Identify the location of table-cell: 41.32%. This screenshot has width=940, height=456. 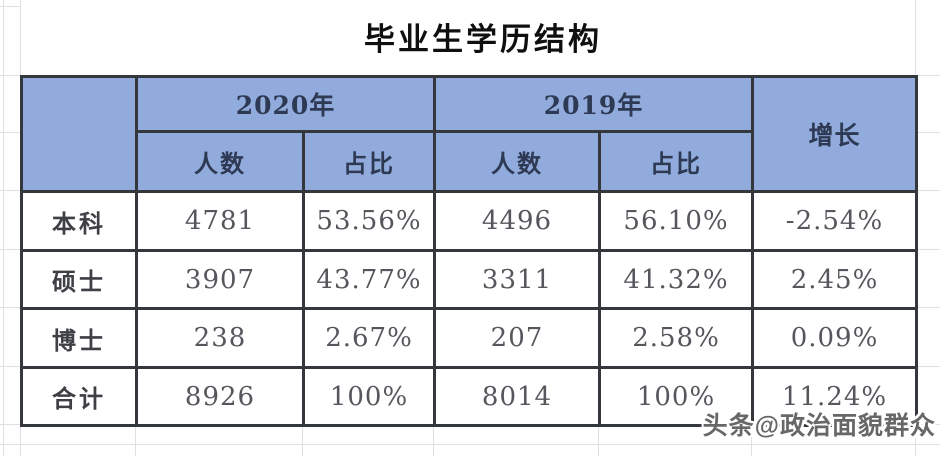
(676, 279).